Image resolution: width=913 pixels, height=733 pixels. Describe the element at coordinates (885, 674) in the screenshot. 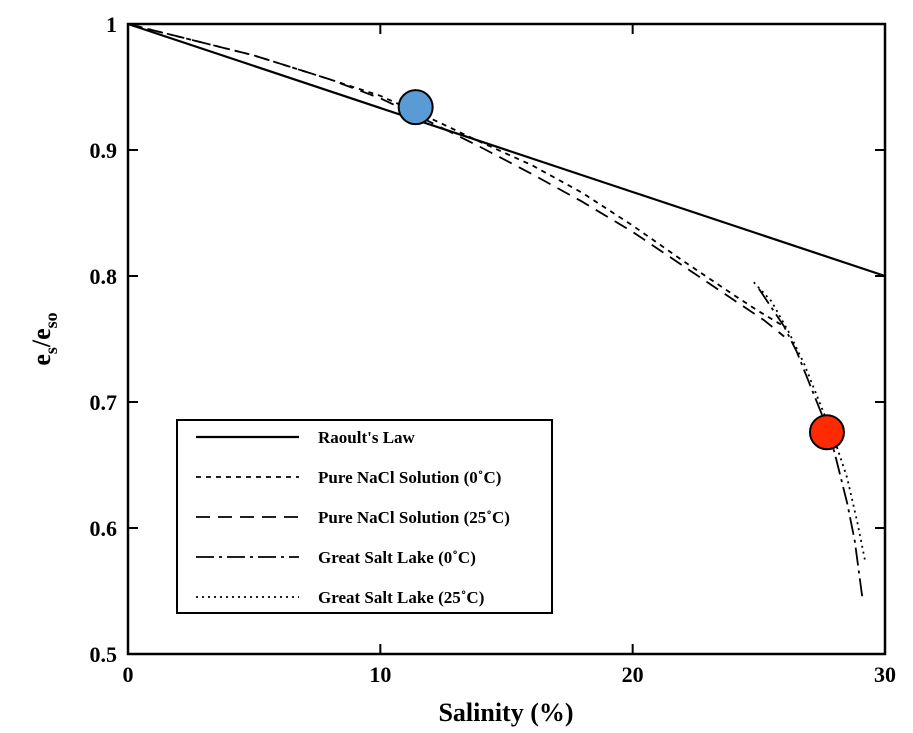

I see `x-tick-label: 30` at that location.